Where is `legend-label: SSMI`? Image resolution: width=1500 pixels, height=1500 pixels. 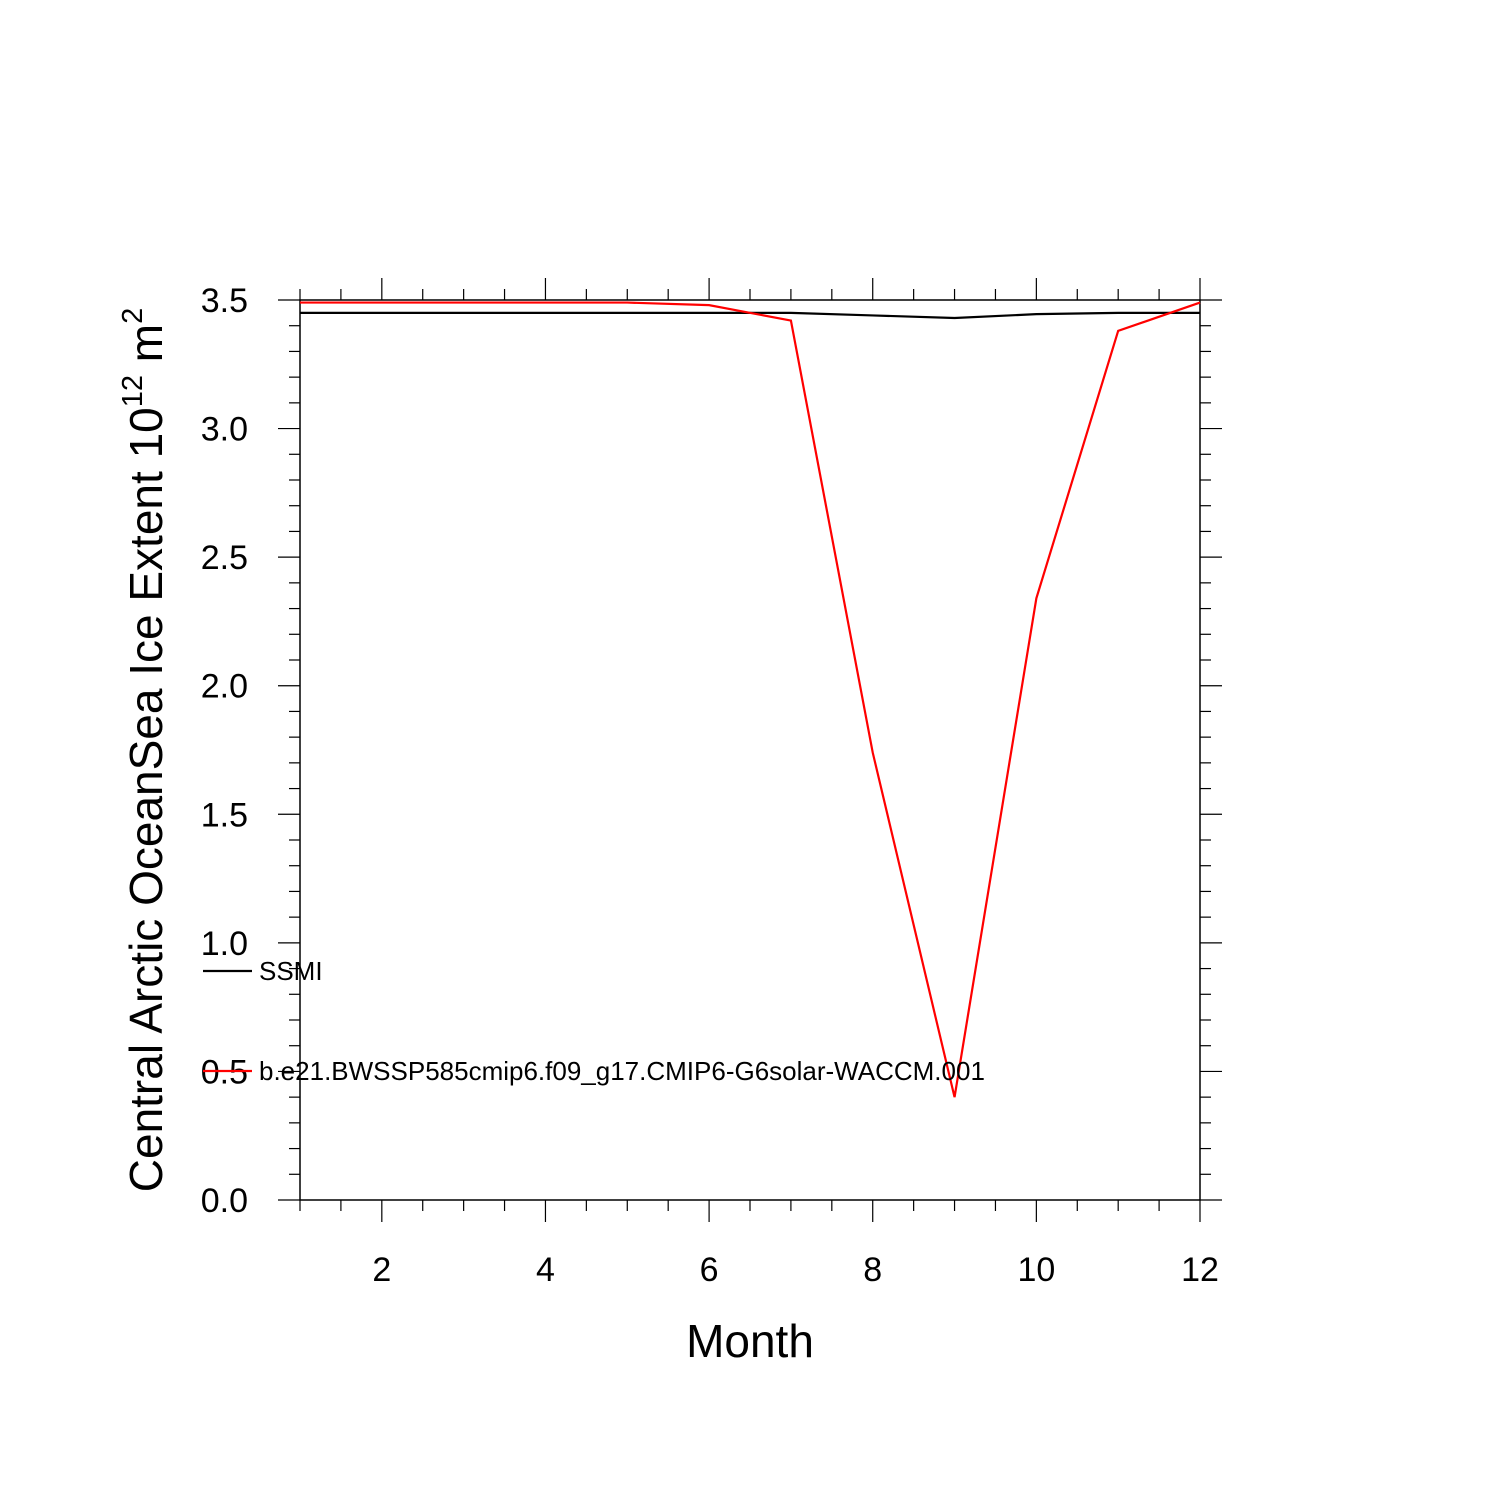
legend-label: SSMI is located at coordinates (291, 971).